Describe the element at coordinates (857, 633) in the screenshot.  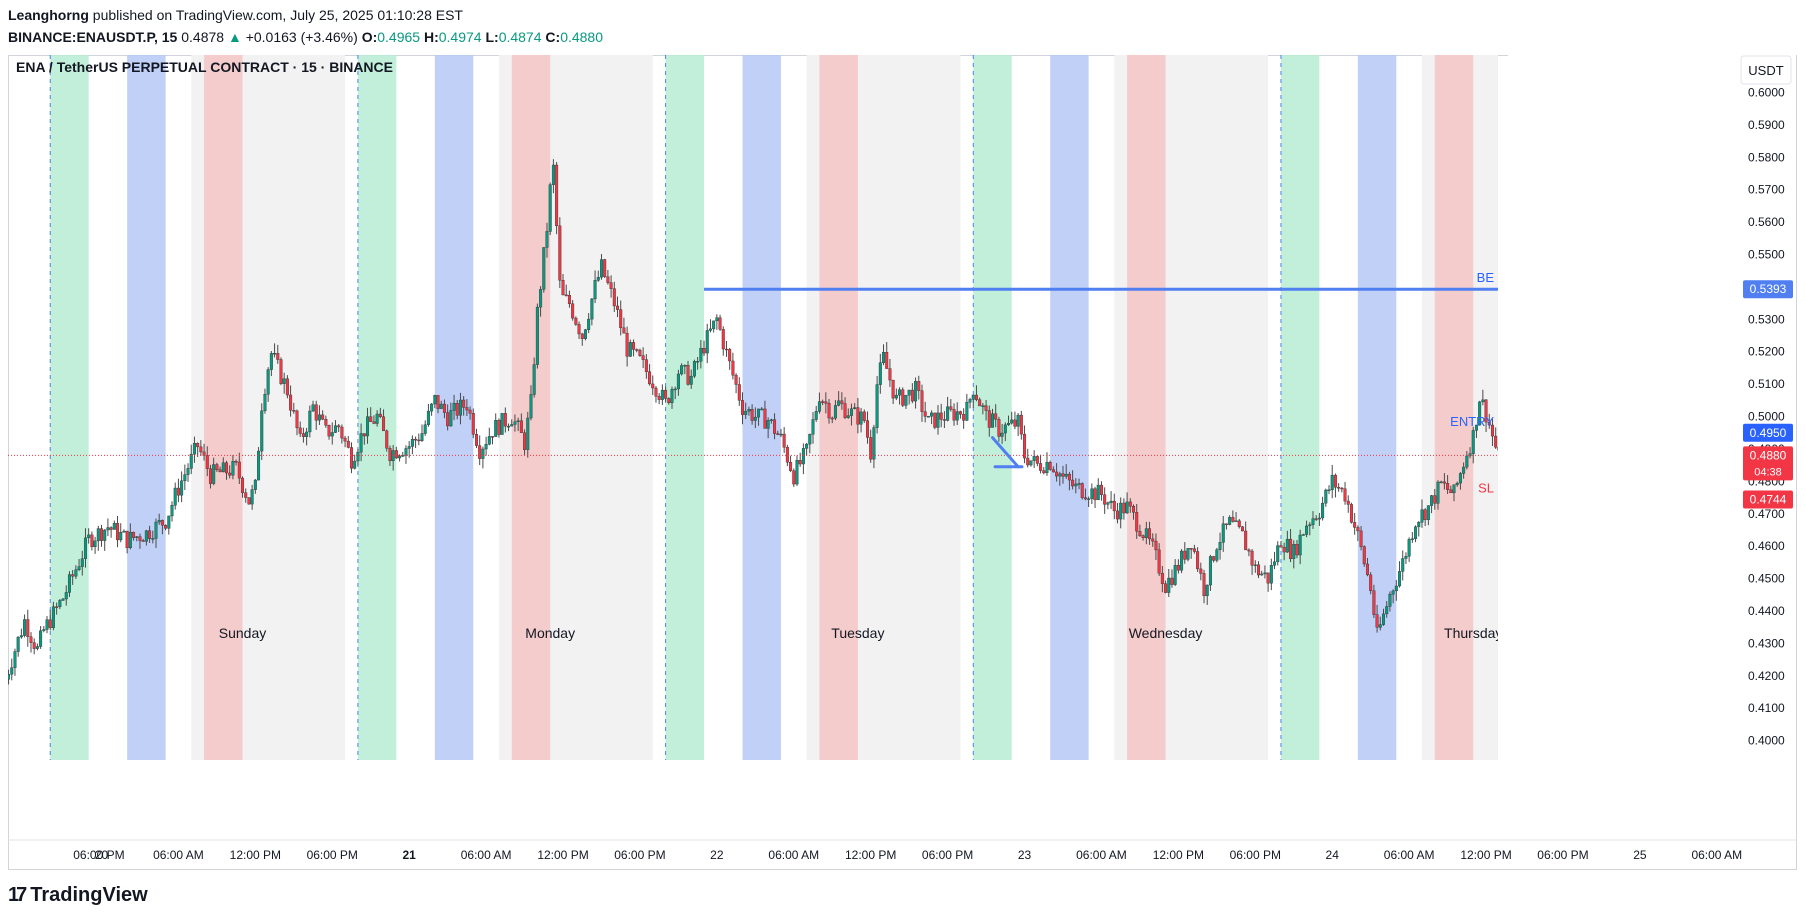
I see `day-label: Tuesday` at that location.